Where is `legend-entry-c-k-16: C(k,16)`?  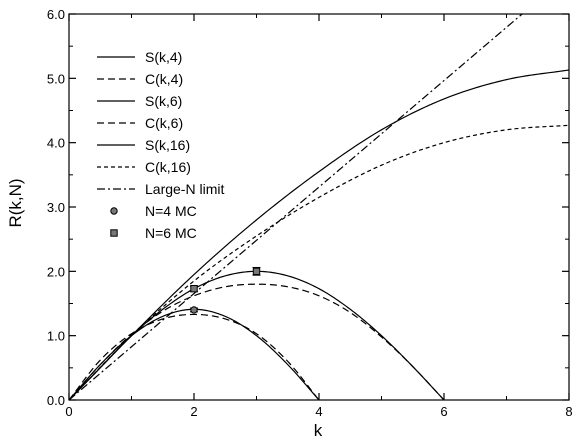 legend-entry-c-k-16: C(k,16) is located at coordinates (144, 167).